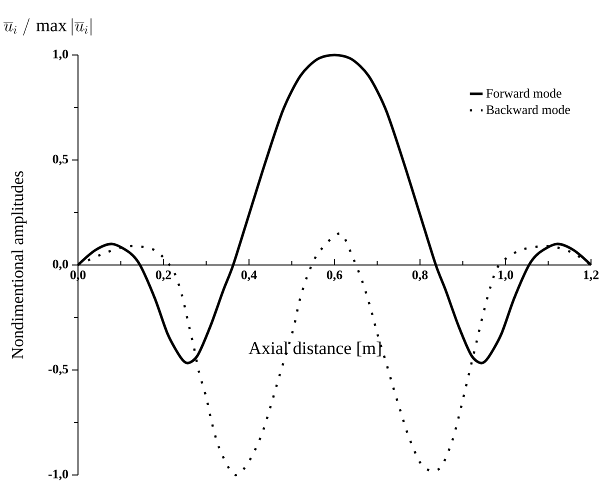  What do you see at coordinates (48, 27) in the screenshot?
I see `text: $\overline{u}_i \;/\, \max\left|\overline{u}_i\right|$` at bounding box center [48, 27].